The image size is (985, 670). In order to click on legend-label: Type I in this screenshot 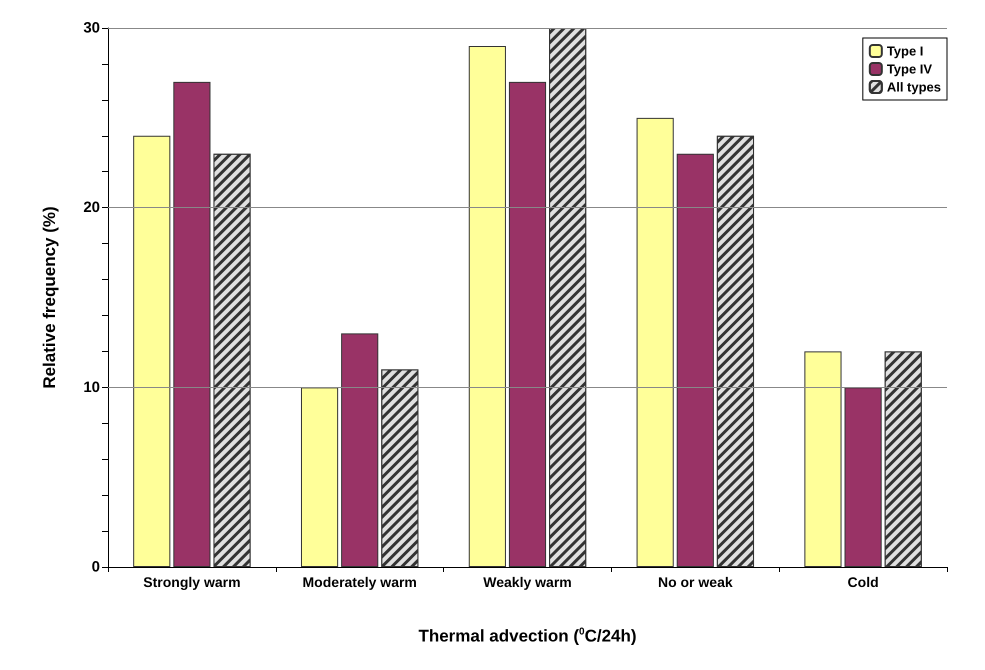, I will do `click(905, 51)`.